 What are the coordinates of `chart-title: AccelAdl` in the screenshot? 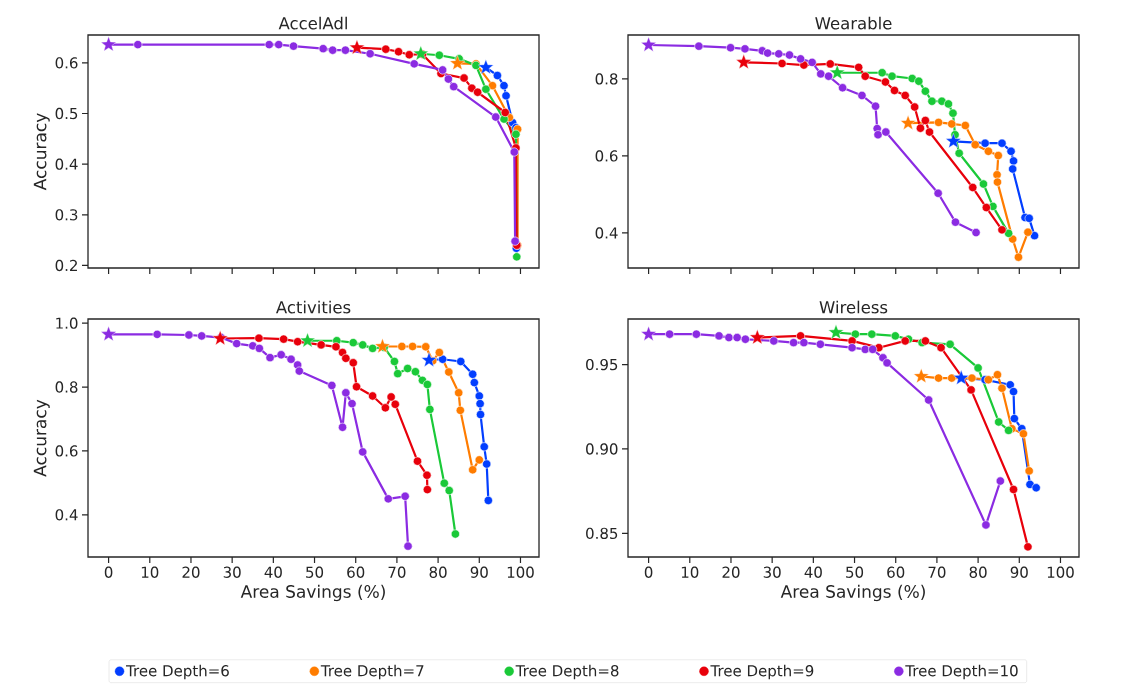 It's located at (312, 23).